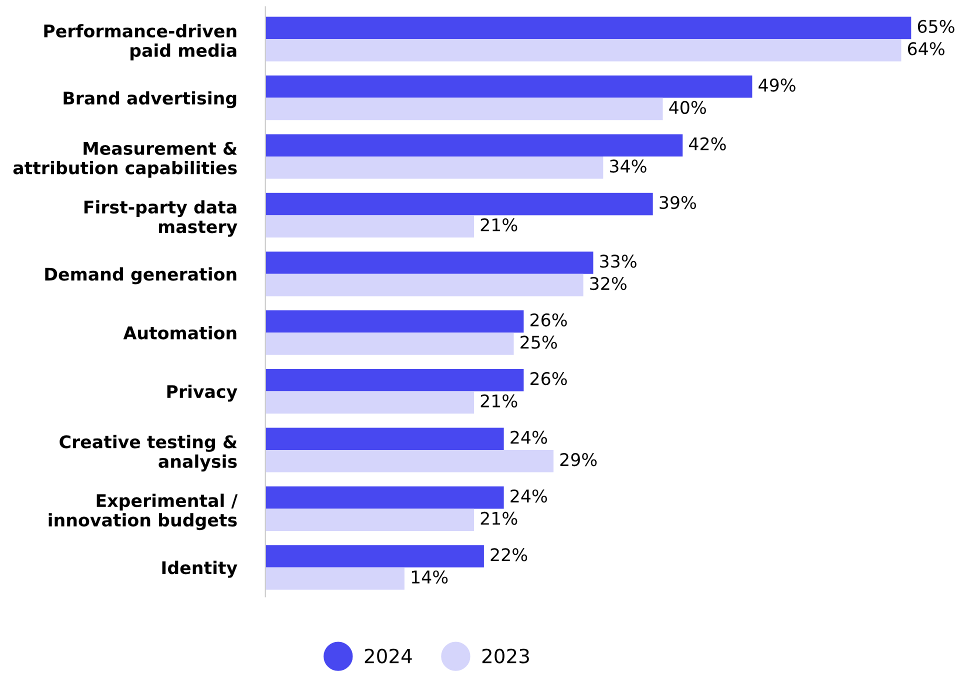 The width and height of the screenshot is (965, 682). What do you see at coordinates (161, 218) in the screenshot?
I see `y-tick-label: First-party data mastery` at bounding box center [161, 218].